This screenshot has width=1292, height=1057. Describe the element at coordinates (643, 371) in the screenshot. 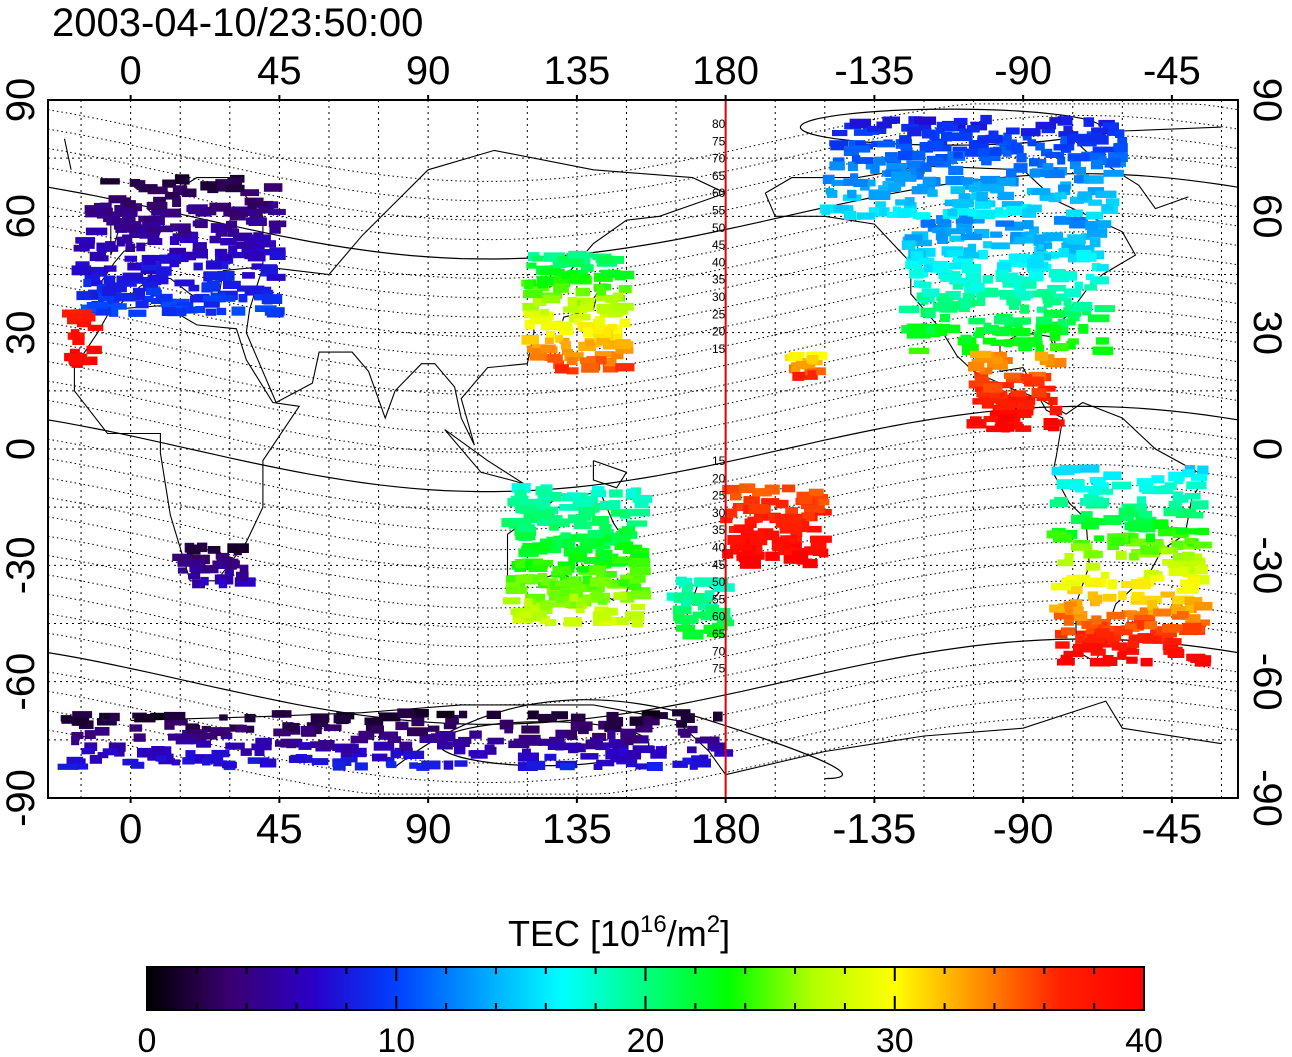

I see `mlat-contour` at that location.